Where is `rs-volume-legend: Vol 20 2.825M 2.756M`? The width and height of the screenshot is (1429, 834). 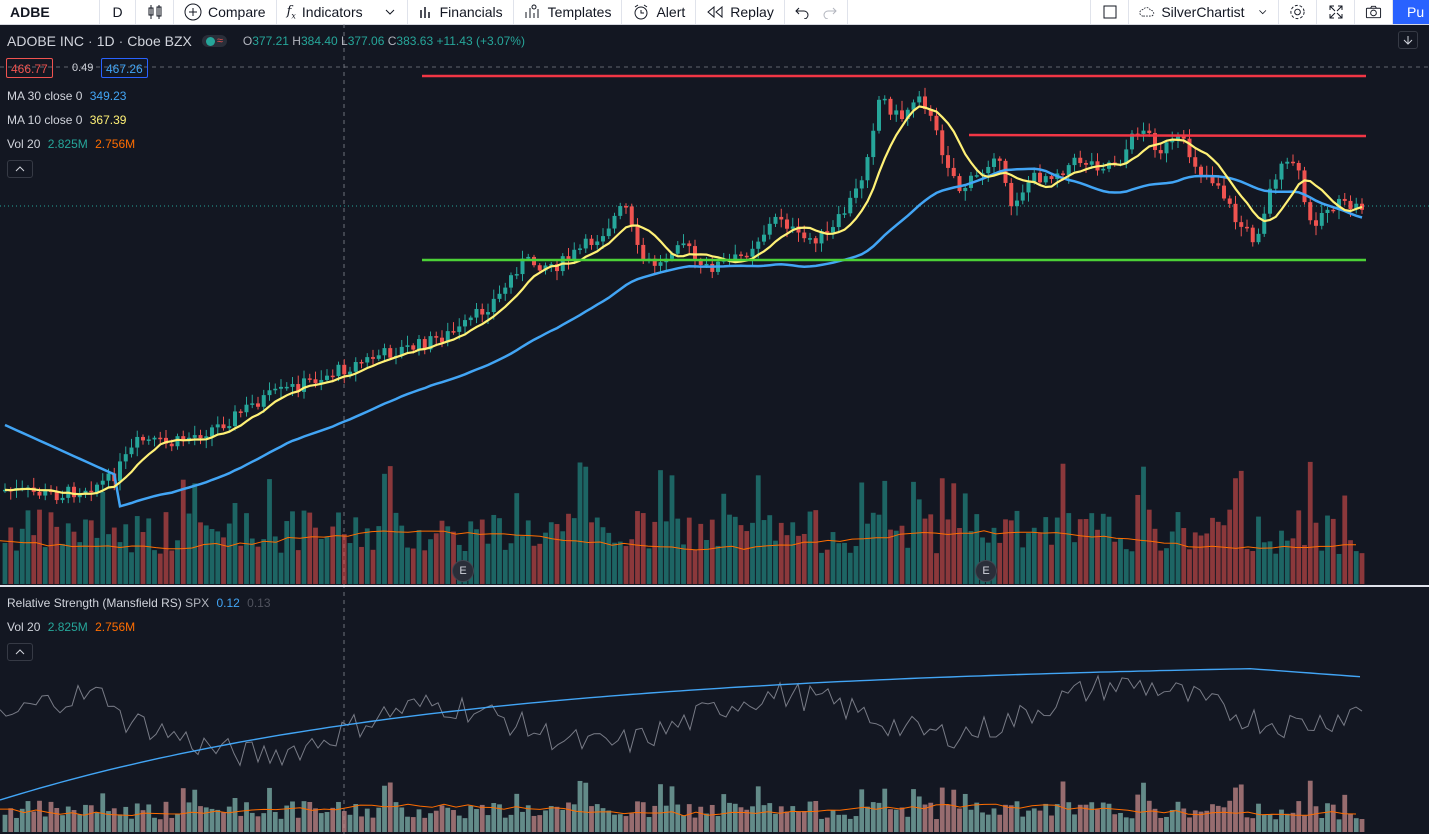 rs-volume-legend: Vol 20 2.825M 2.756M is located at coordinates (71, 627).